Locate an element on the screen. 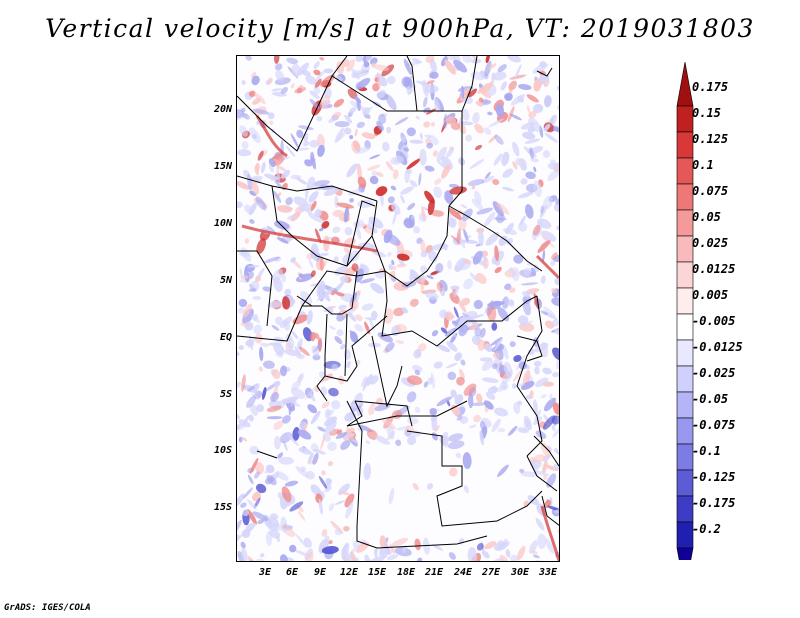 The height and width of the screenshot is (618, 800). colorbar-label: -0.075 is located at coordinates (714, 425).